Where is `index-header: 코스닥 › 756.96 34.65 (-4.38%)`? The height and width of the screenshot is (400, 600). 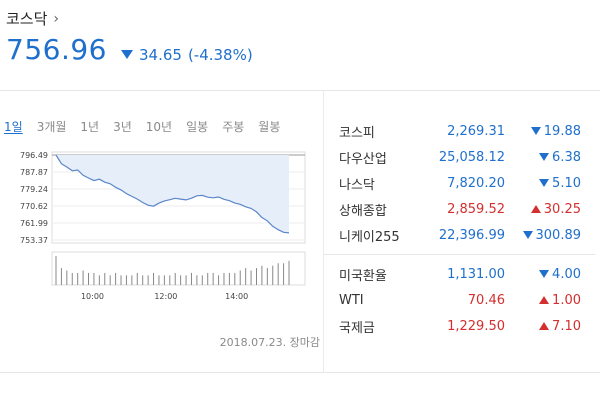
index-header: 코스닥 › 756.96 34.65 (-4.38%) is located at coordinates (301, 37).